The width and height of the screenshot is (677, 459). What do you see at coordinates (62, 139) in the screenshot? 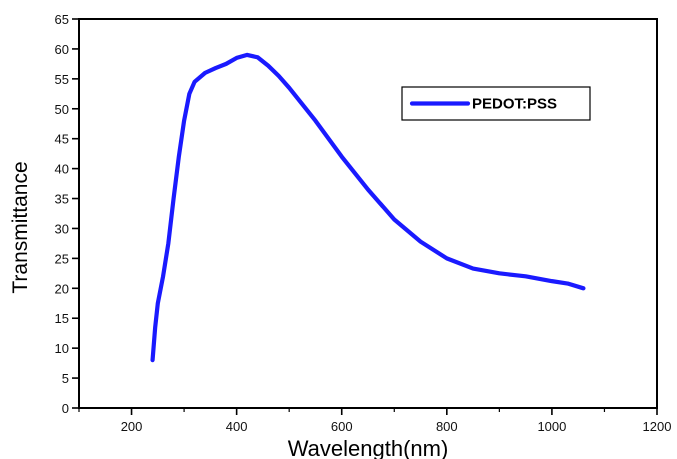
I see `y-tick-label: 45` at bounding box center [62, 139].